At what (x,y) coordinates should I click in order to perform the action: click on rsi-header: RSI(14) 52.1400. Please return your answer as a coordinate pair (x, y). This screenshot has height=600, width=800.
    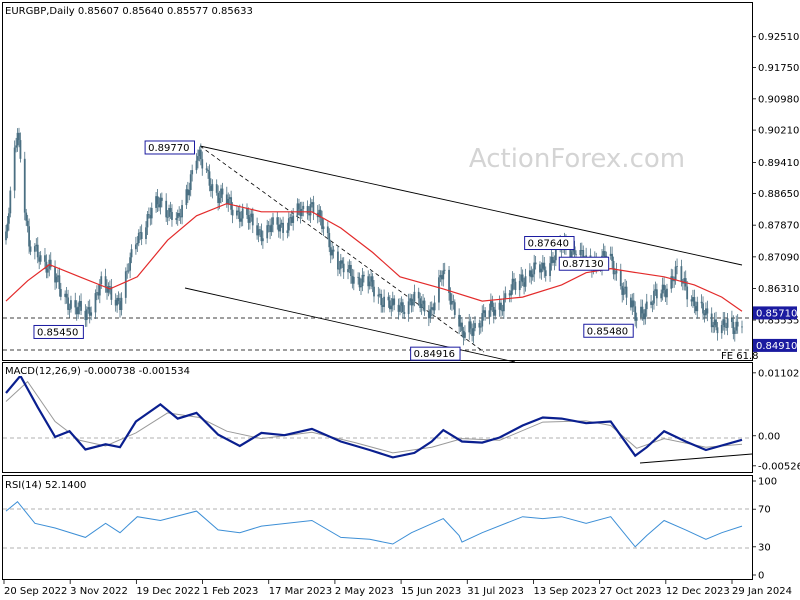
    Looking at the image, I should click on (45, 485).